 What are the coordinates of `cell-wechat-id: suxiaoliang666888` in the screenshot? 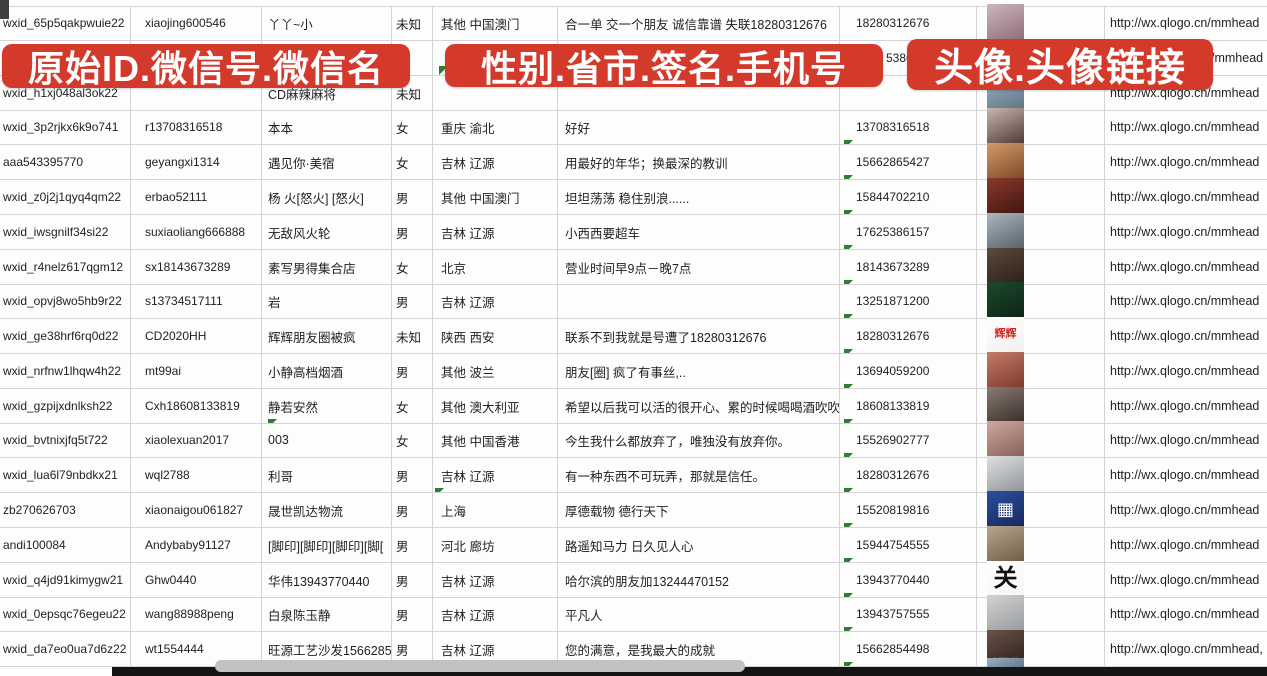 It's located at (196, 232).